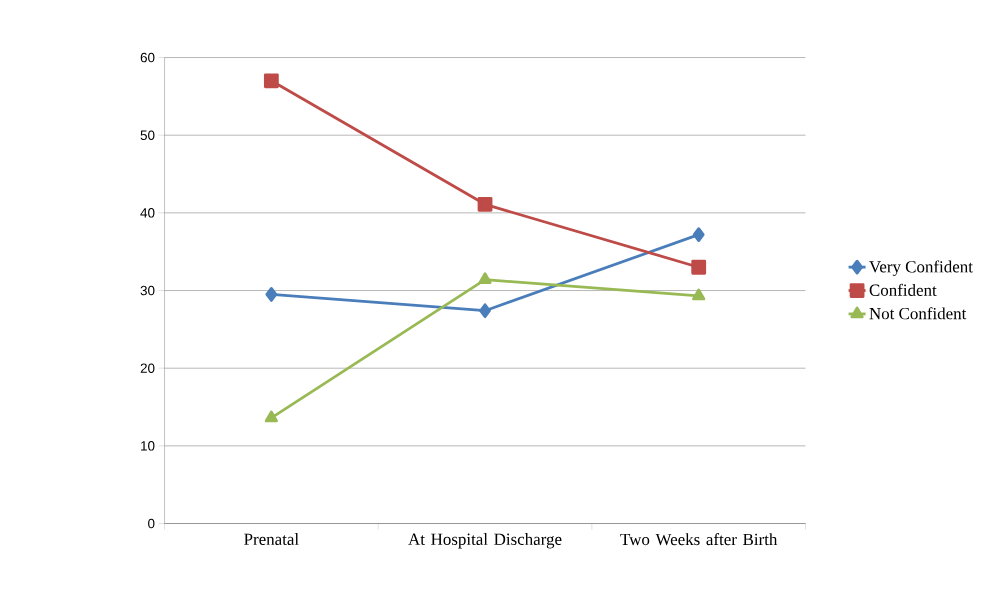  What do you see at coordinates (903, 289) in the screenshot?
I see `legend-label: Confident` at bounding box center [903, 289].